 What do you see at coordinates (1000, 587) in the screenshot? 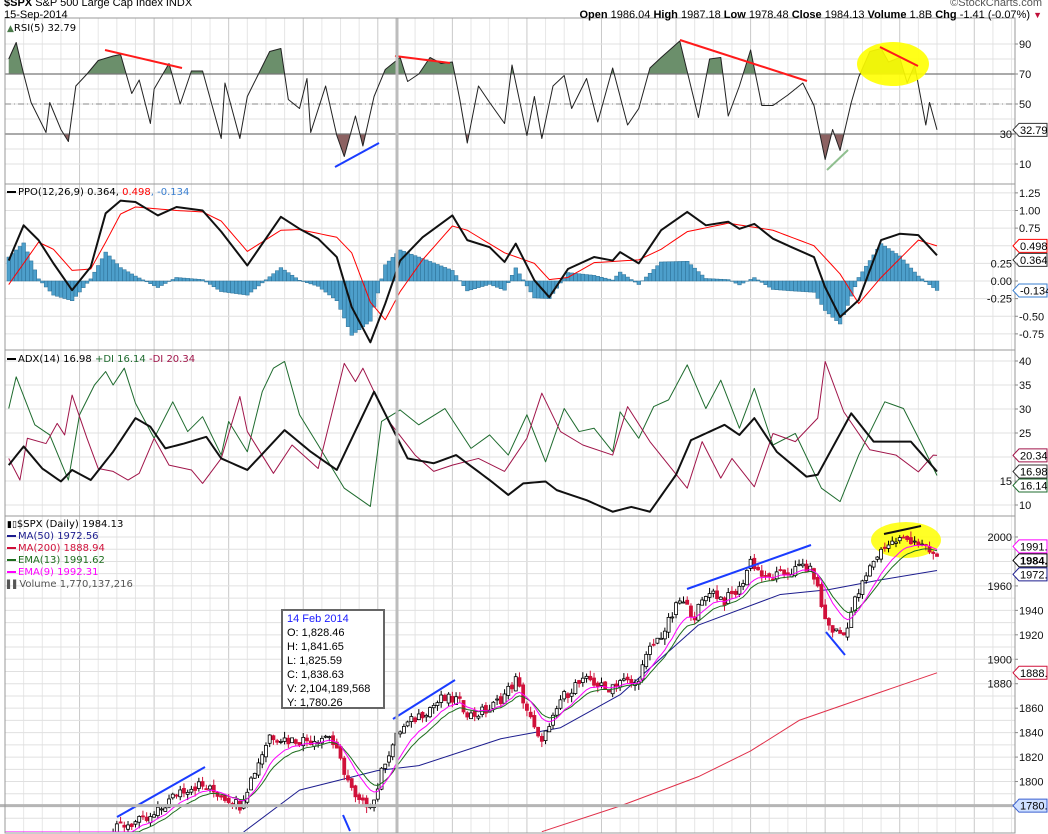
I see `price-axis-label: 1960` at bounding box center [1000, 587].